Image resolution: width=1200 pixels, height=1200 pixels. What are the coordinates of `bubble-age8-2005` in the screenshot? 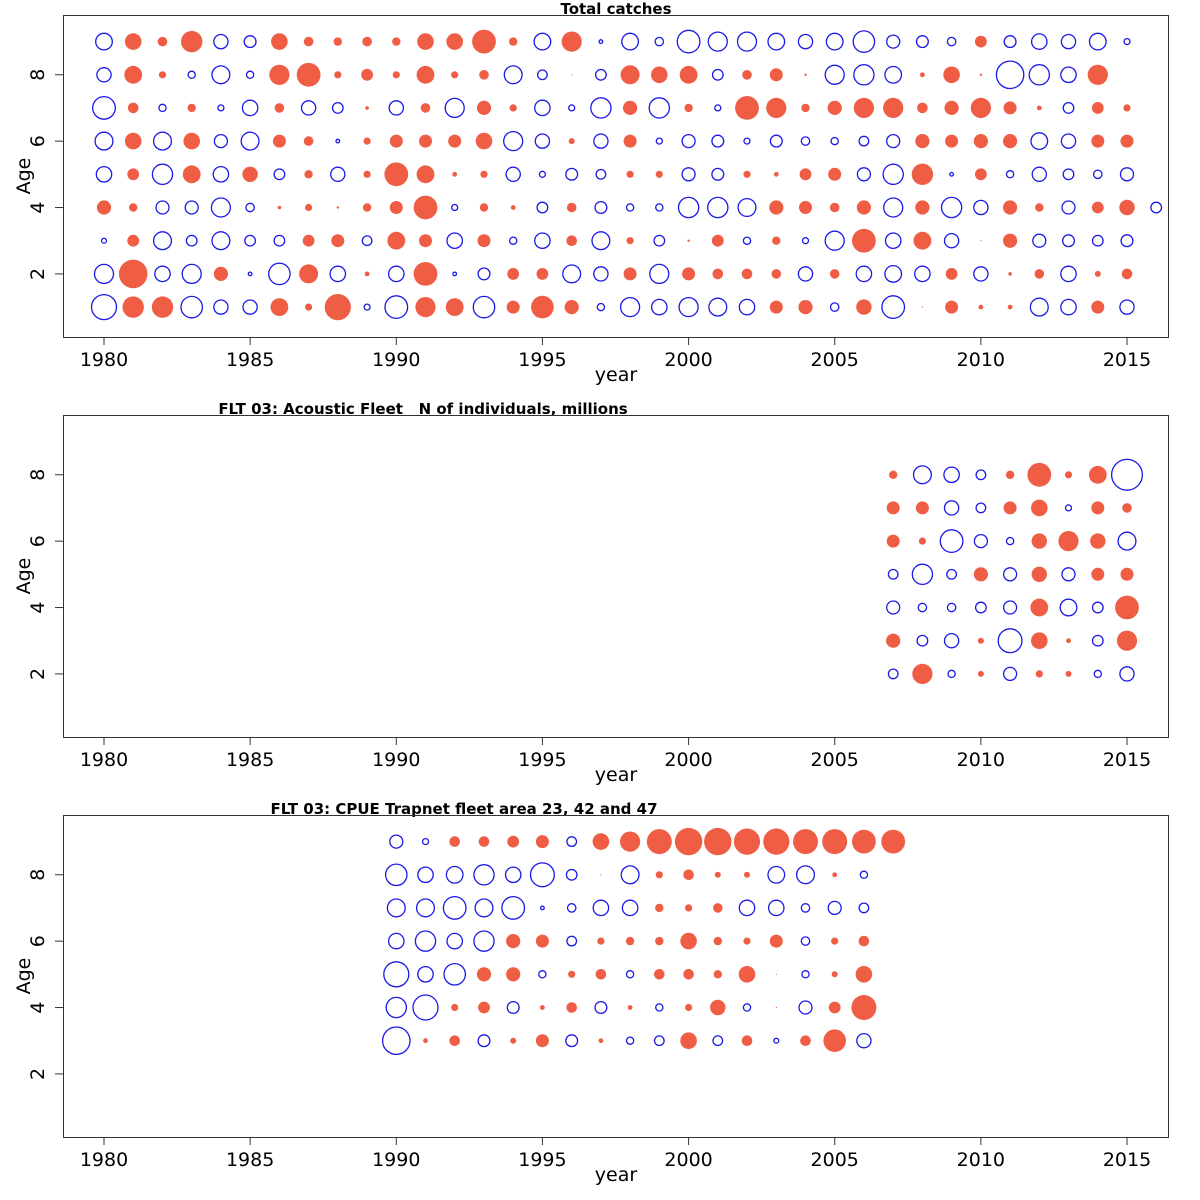 It's located at (834, 74).